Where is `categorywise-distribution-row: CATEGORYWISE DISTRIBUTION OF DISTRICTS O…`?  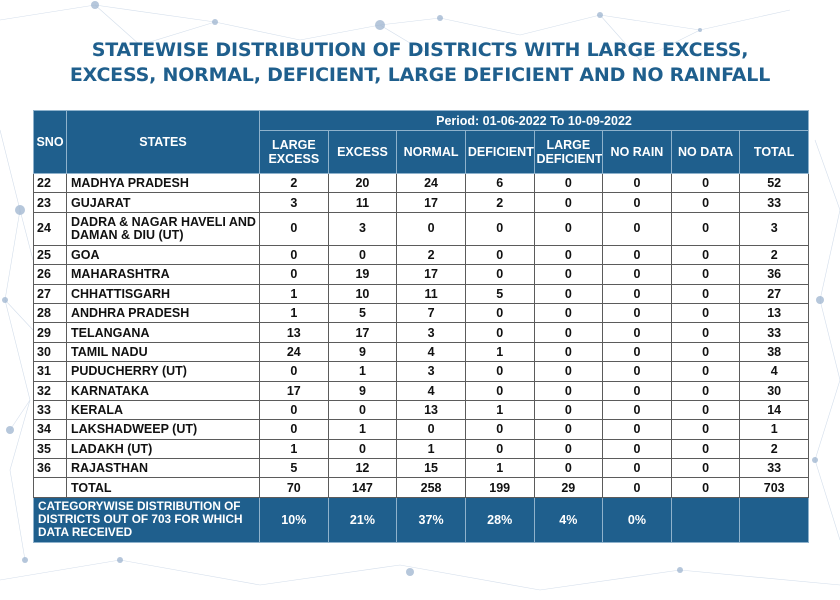
categorywise-distribution-row: CATEGORYWISE DISTRIBUTION OF DISTRICTS O… is located at coordinates (421, 519).